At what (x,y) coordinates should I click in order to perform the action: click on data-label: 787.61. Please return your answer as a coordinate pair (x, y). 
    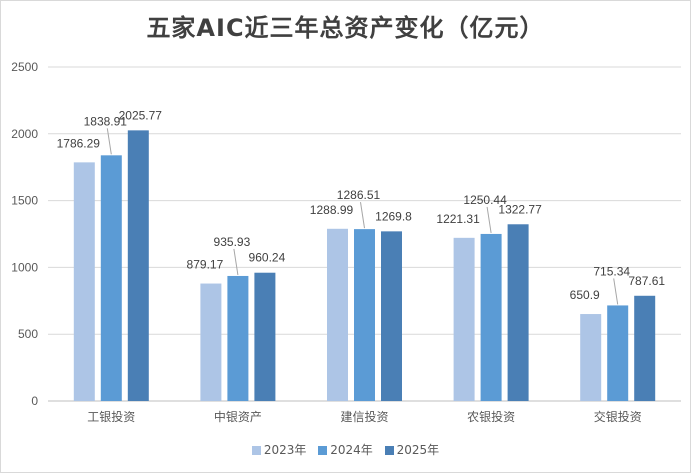
    Looking at the image, I should click on (646, 281).